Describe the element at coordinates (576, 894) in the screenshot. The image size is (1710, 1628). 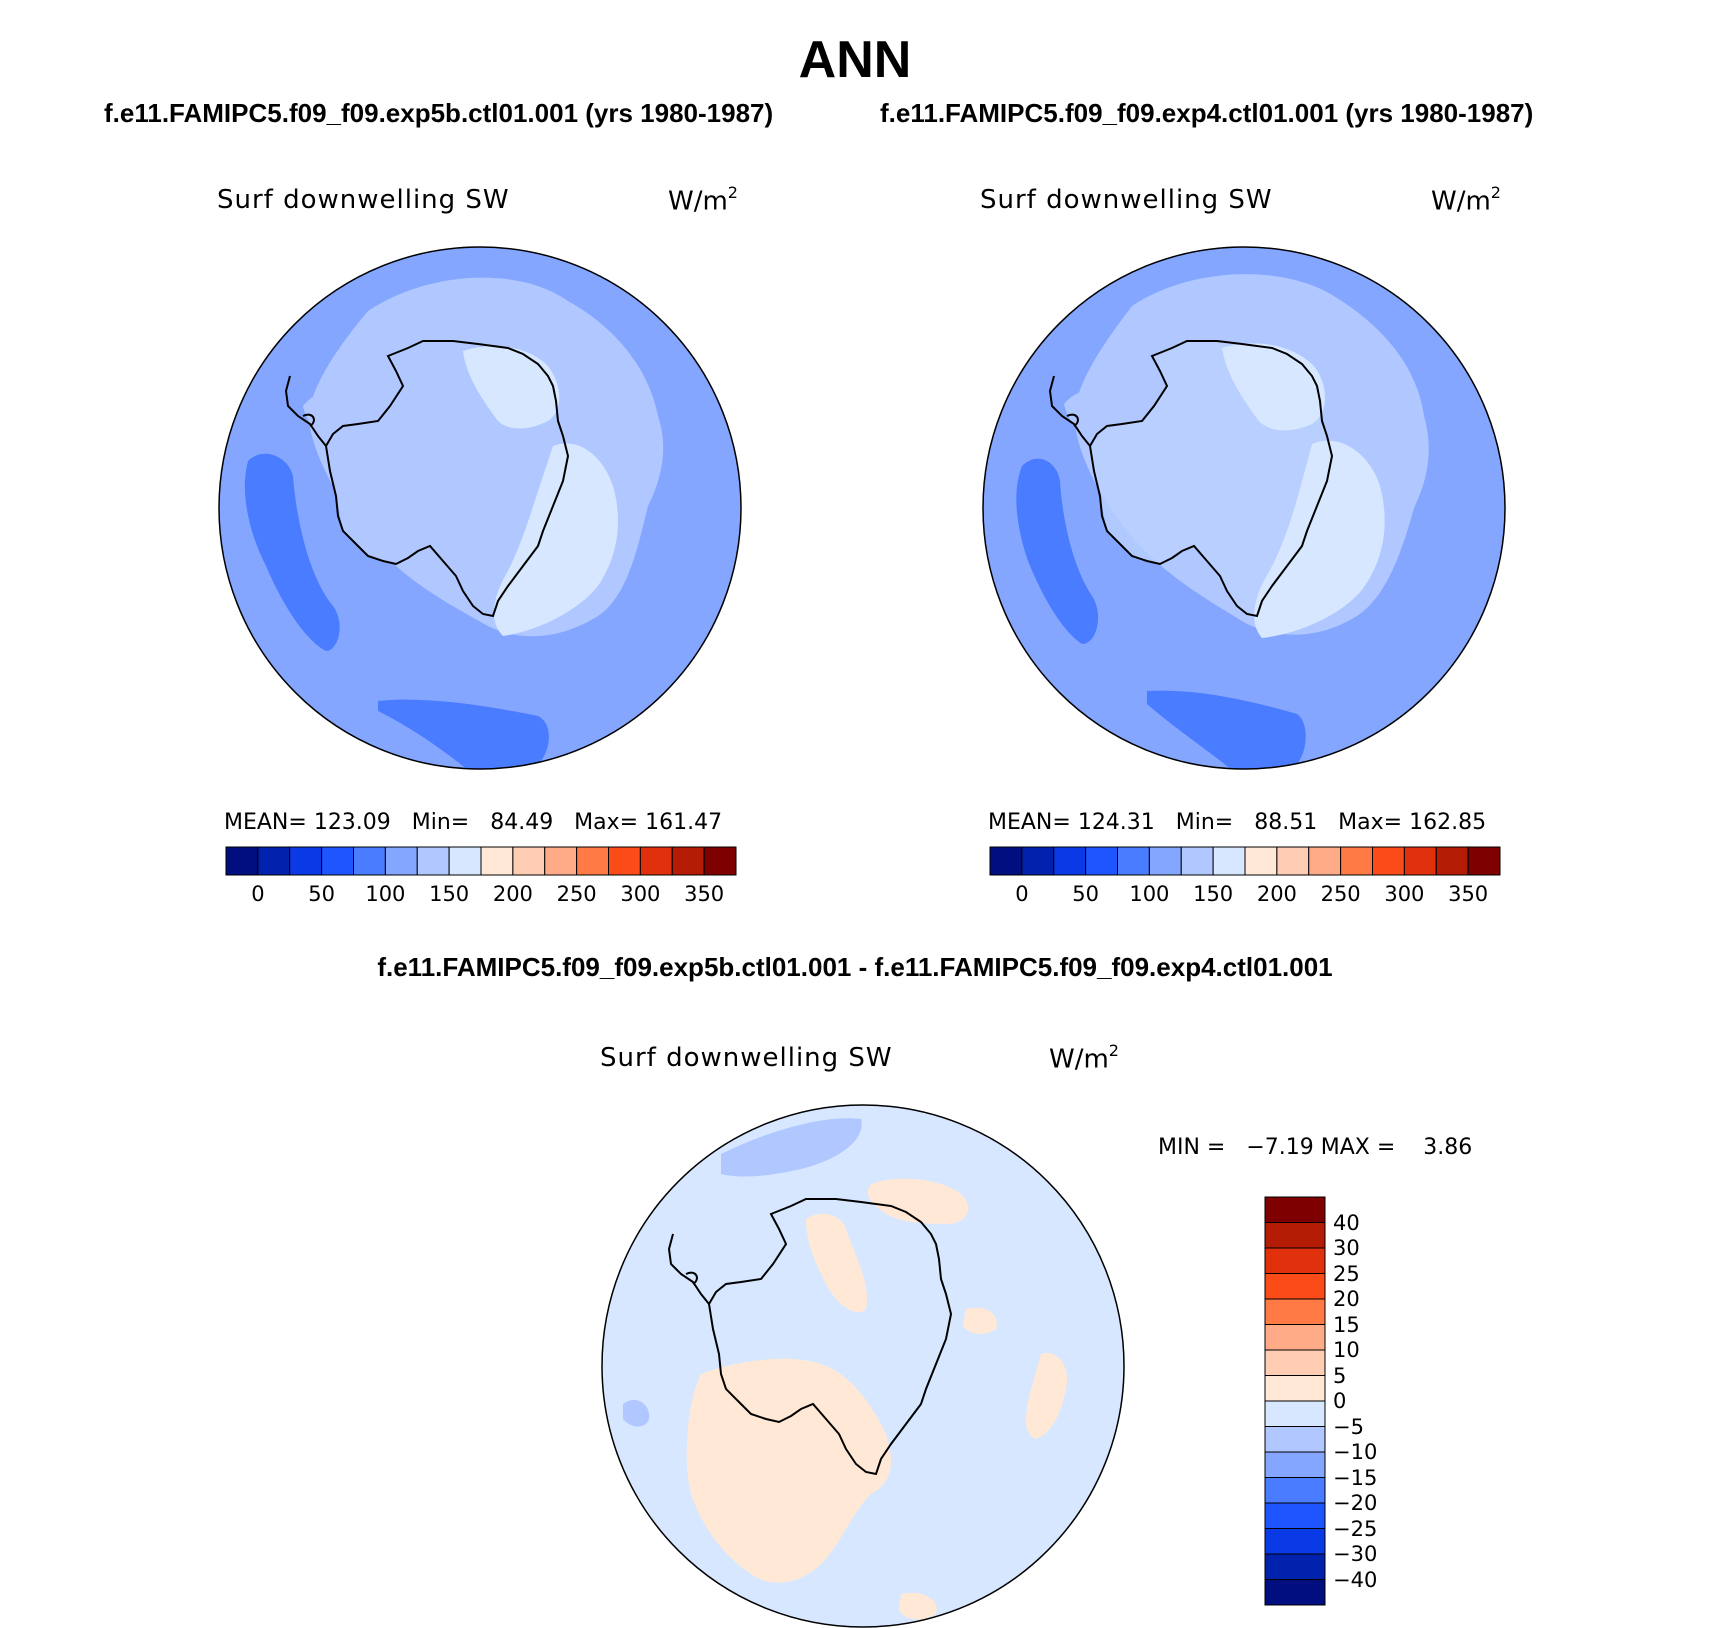
I see `left-colorbar-tick-label: 250` at that location.